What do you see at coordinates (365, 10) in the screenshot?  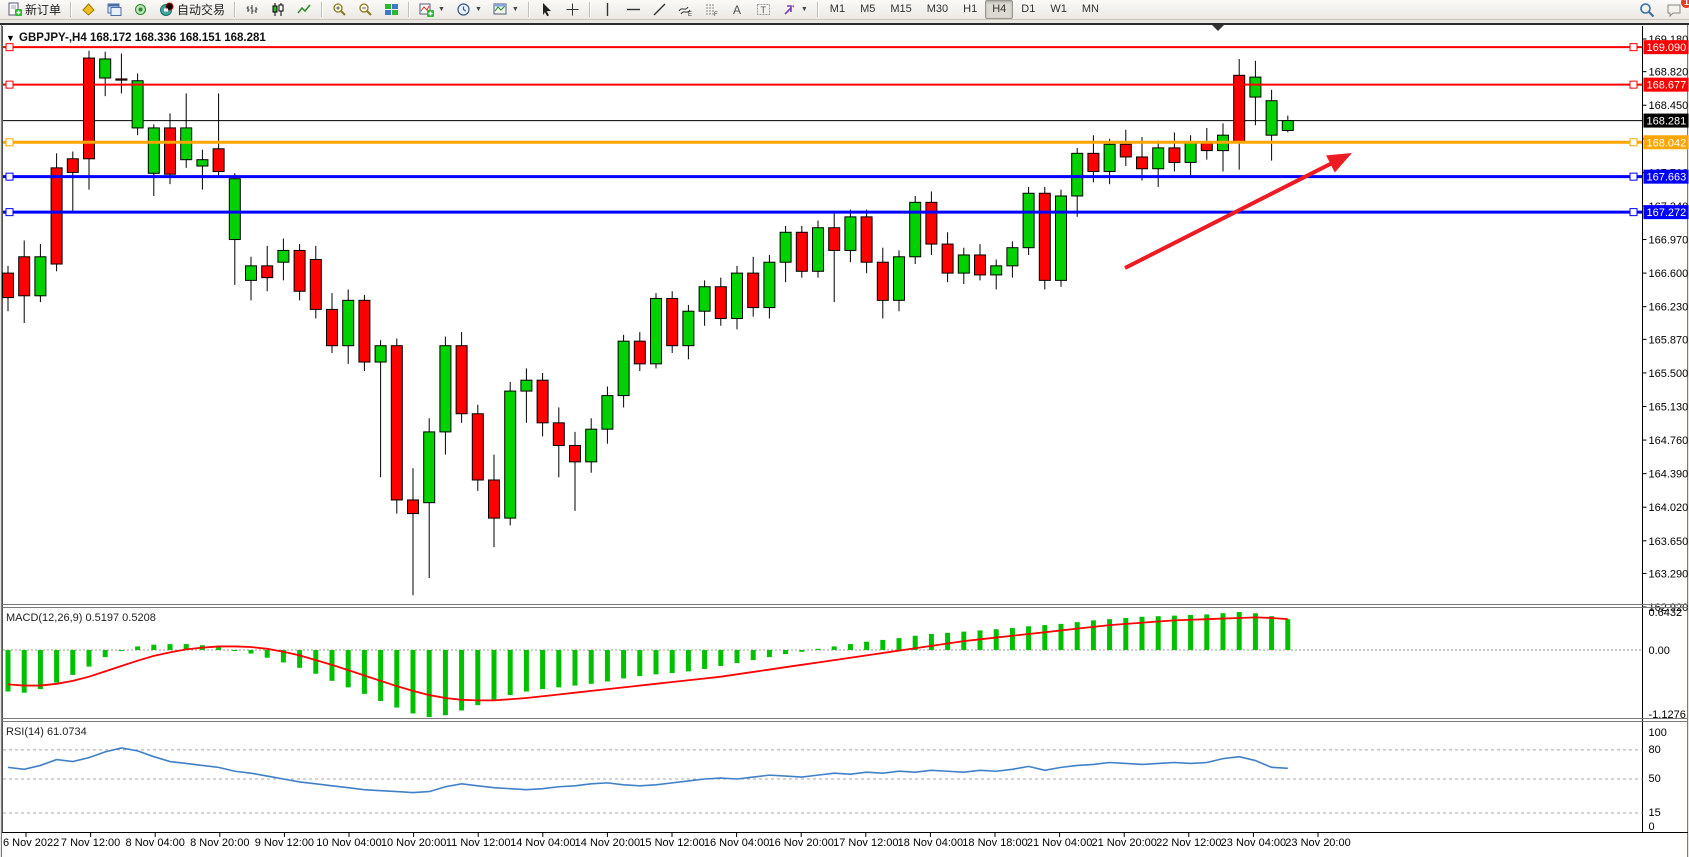 I see `zoom-out-button` at bounding box center [365, 10].